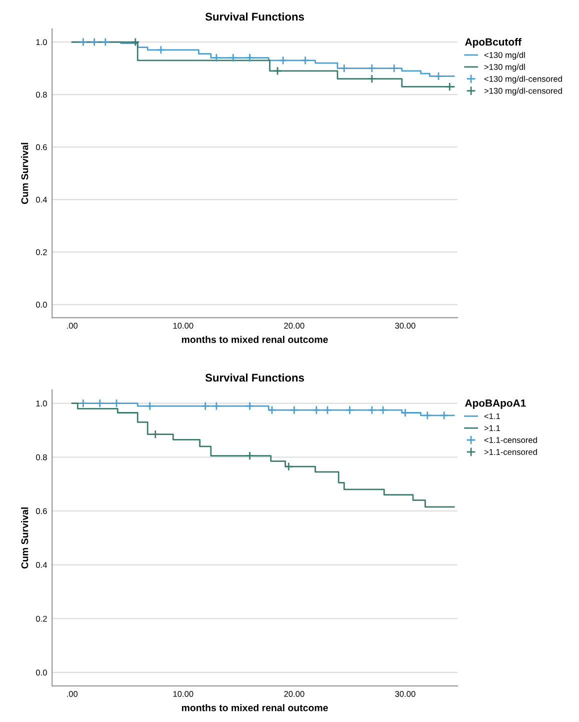  What do you see at coordinates (523, 92) in the screenshot?
I see `legend-label: >130 mg/dl-censored` at bounding box center [523, 92].